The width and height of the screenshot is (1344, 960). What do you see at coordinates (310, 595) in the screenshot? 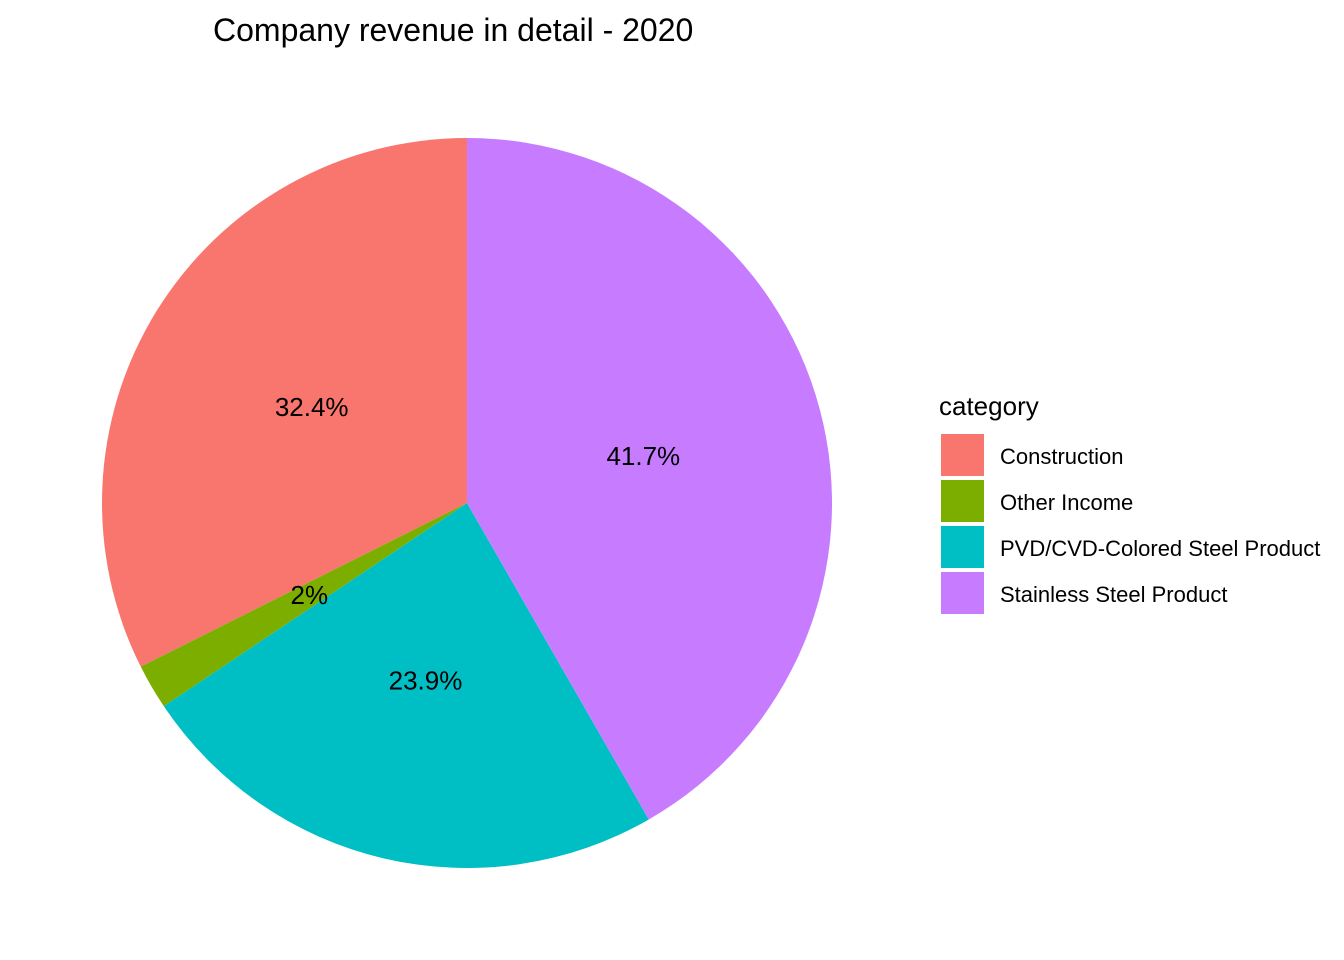
I see `slice-label-other-income: 2%` at bounding box center [310, 595].